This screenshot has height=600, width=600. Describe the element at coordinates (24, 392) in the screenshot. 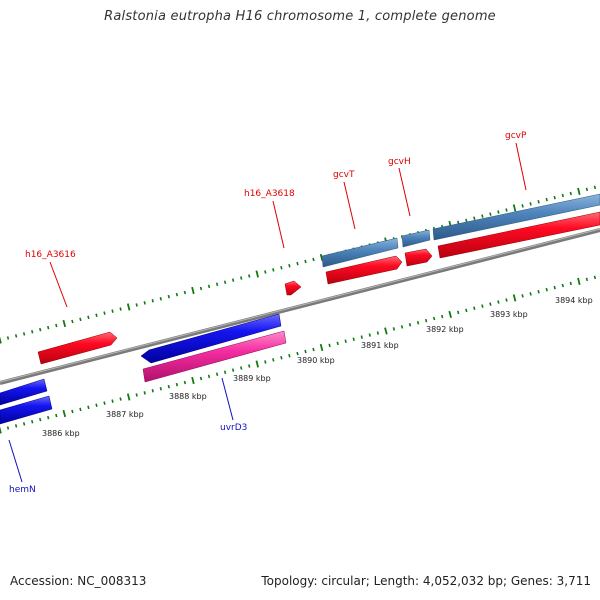

I see `feature-hemN` at that location.